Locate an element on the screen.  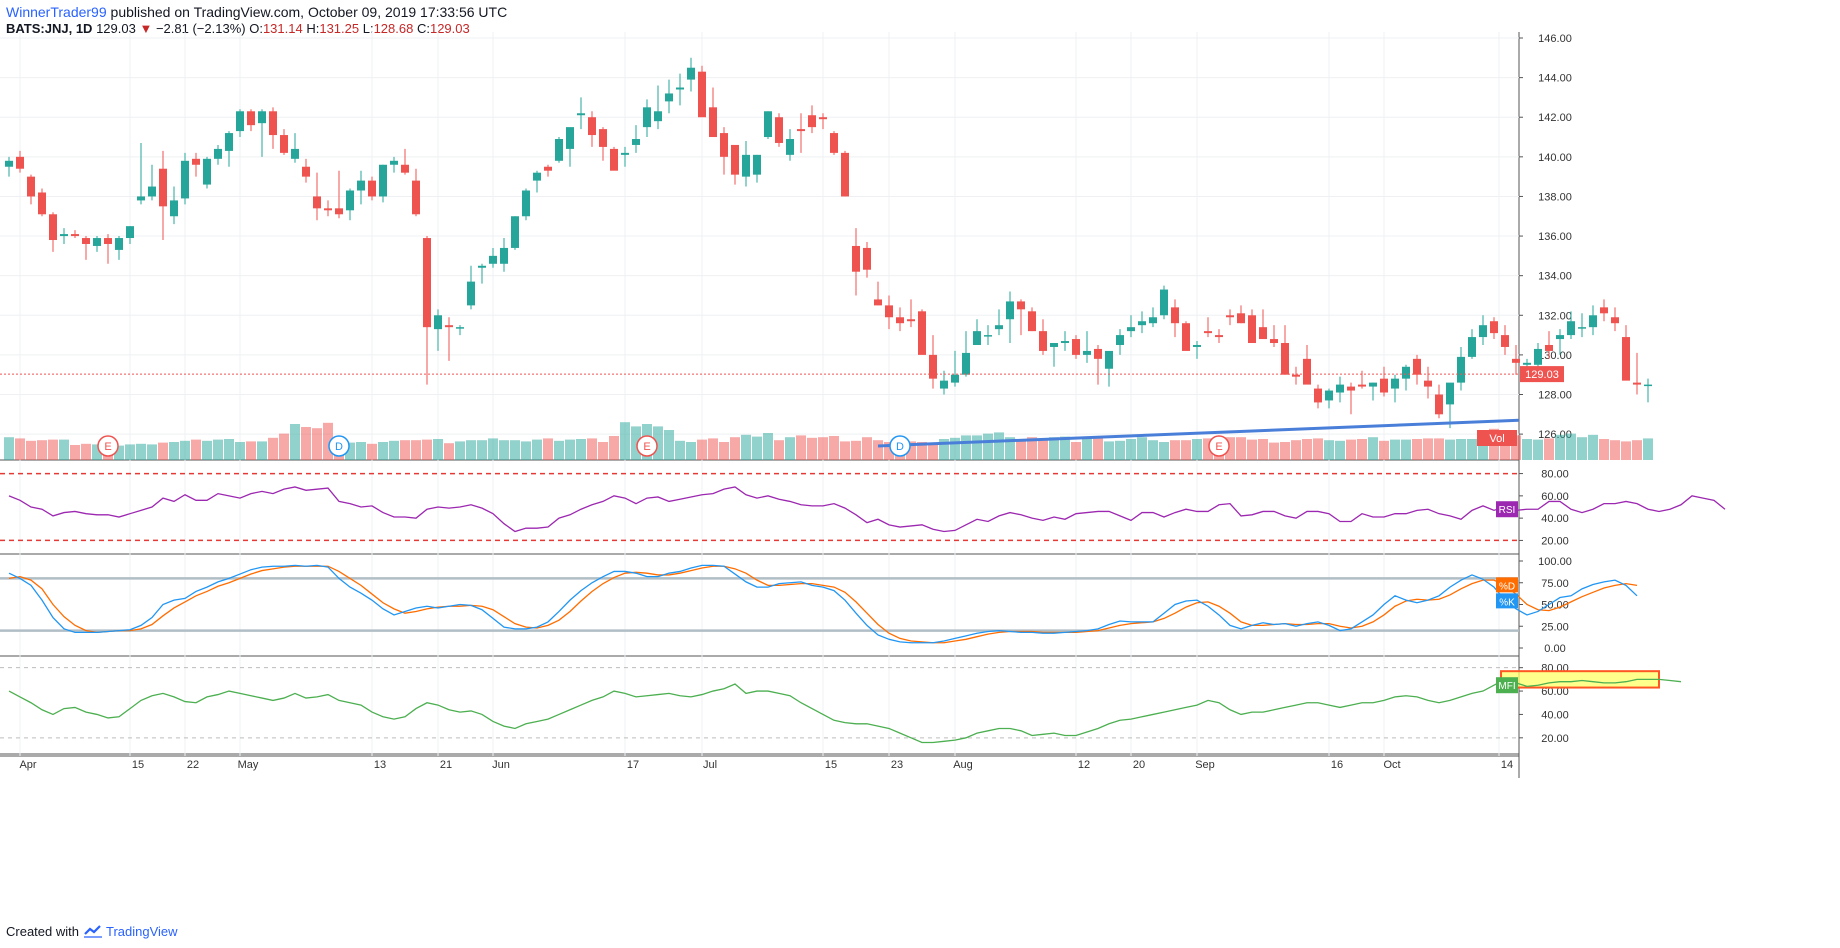
stoch-k-tag-text: %K is located at coordinates (1507, 602).